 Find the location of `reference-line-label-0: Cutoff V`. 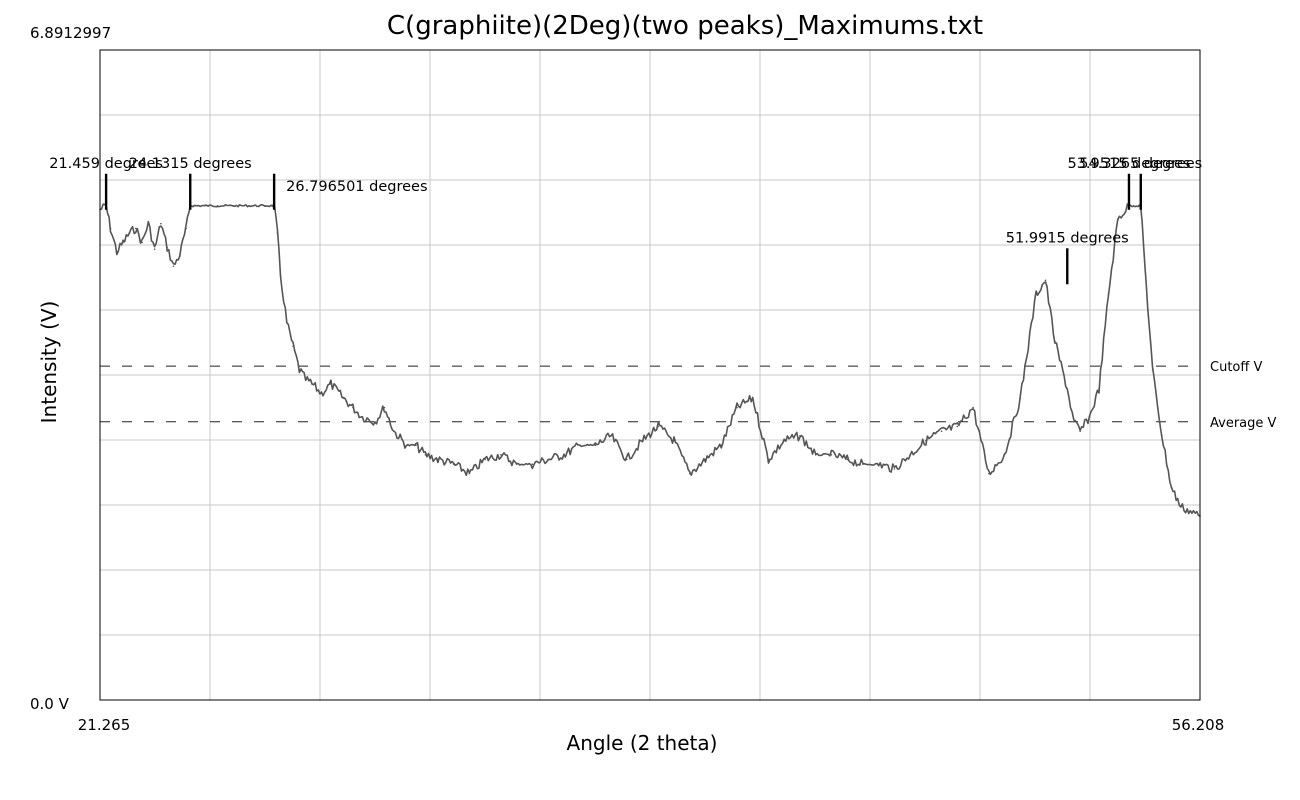

reference-line-label-0: Cutoff V is located at coordinates (1236, 367).